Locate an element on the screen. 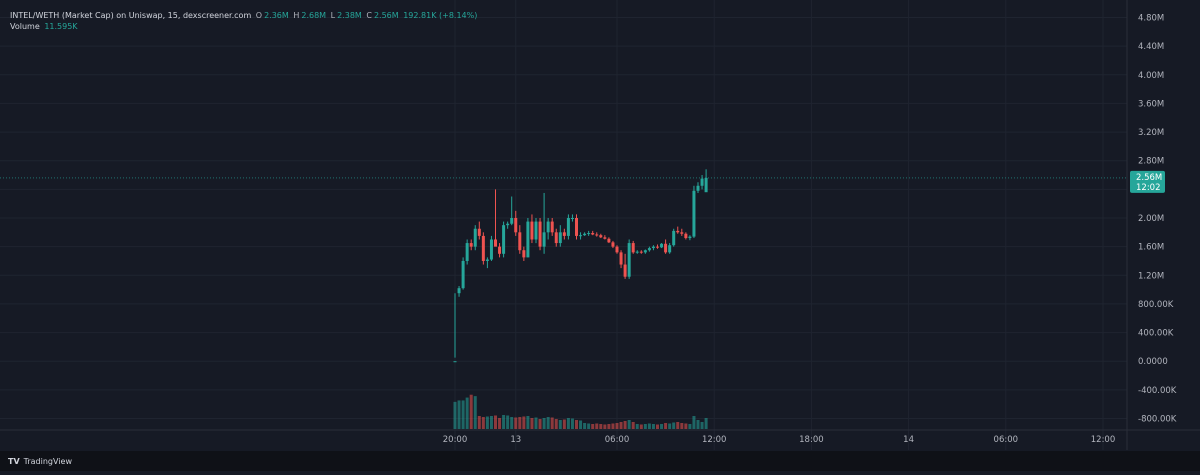  x-tick-label: 06:00 is located at coordinates (617, 440).